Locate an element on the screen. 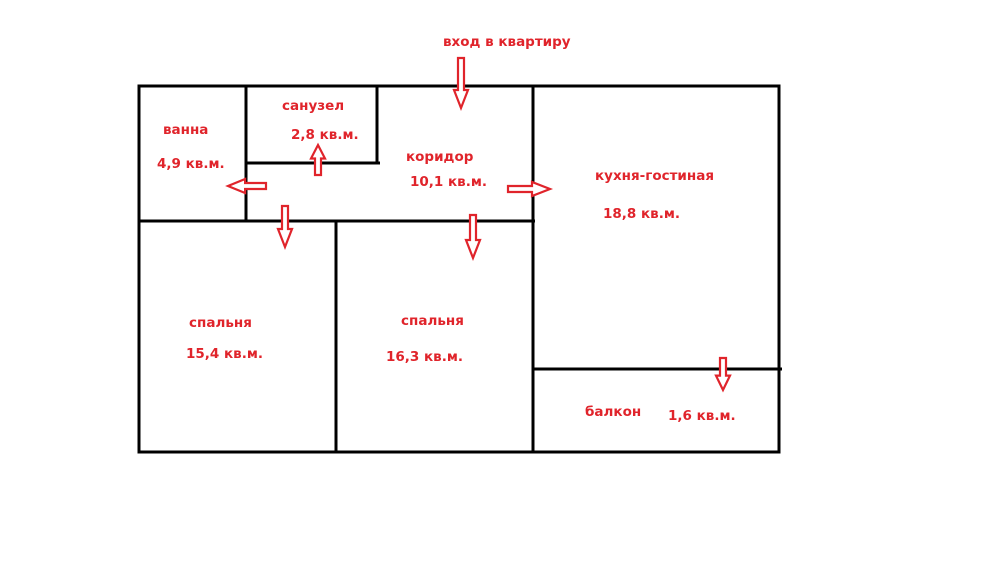 The height and width of the screenshot is (562, 1000). room-name-balcony: балкон is located at coordinates (613, 412).